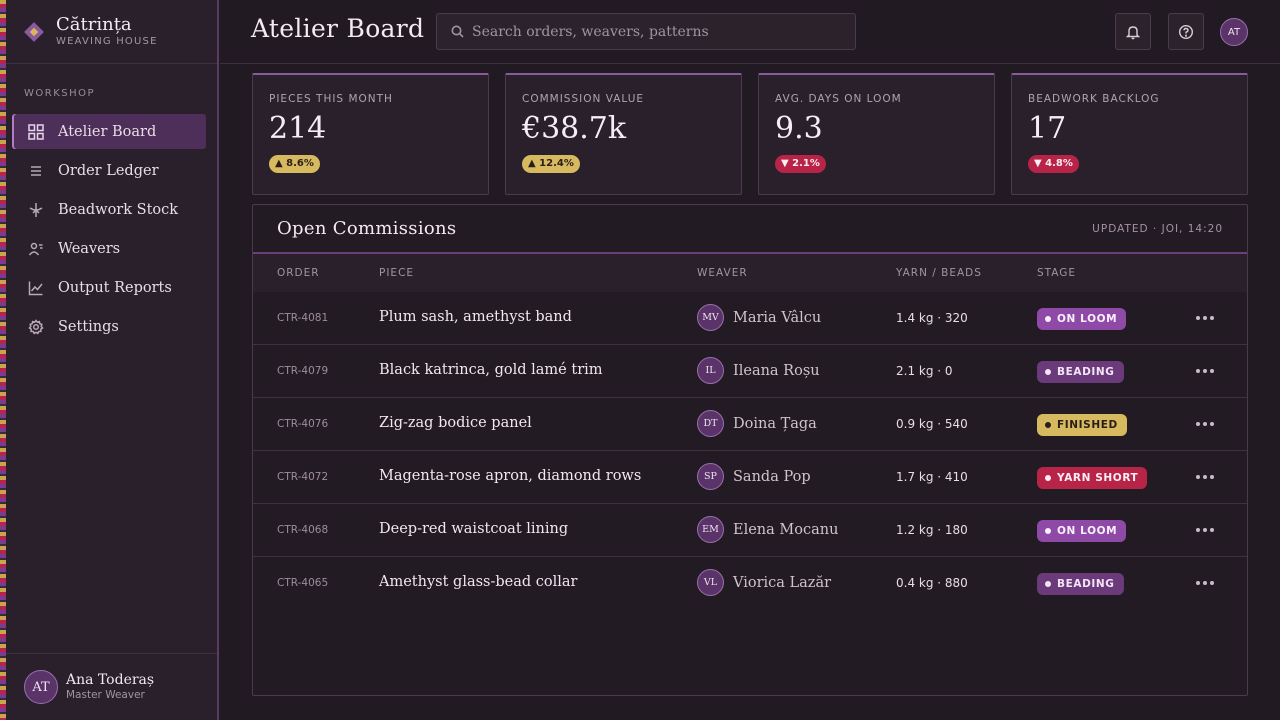 This screenshot has height=720, width=1280. I want to click on search-box, so click(646, 31).